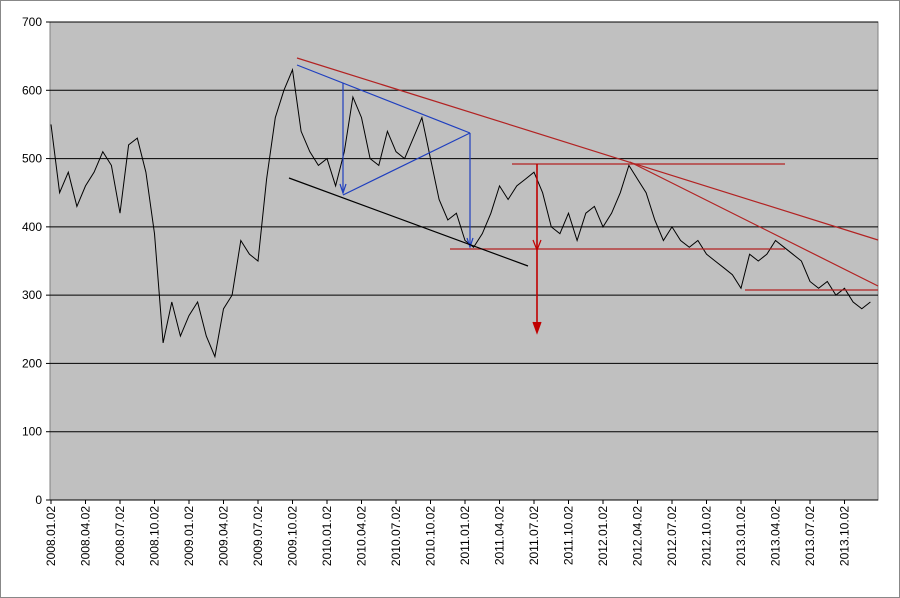  Describe the element at coordinates (86, 536) in the screenshot. I see `x-tick-label: 2008.04.02` at that location.